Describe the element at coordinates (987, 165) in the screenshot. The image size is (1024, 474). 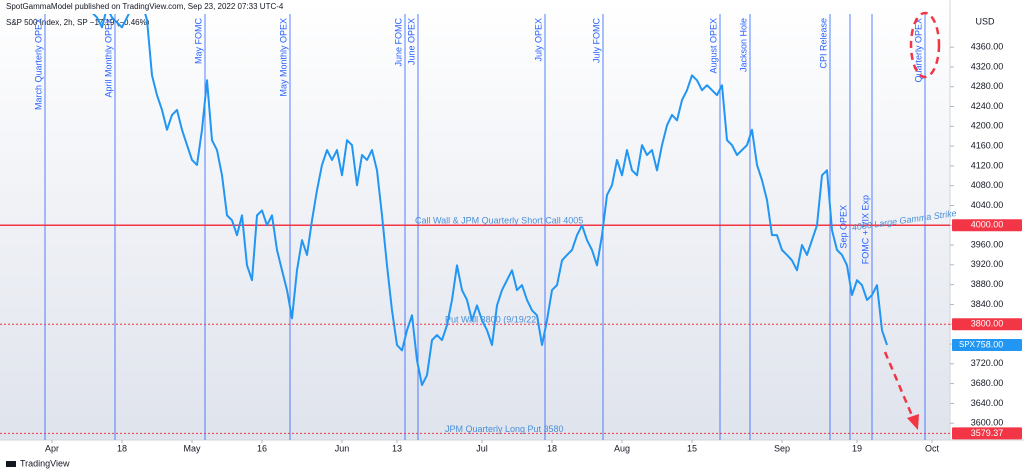
I see `y-tick-label: 4120.00` at that location.